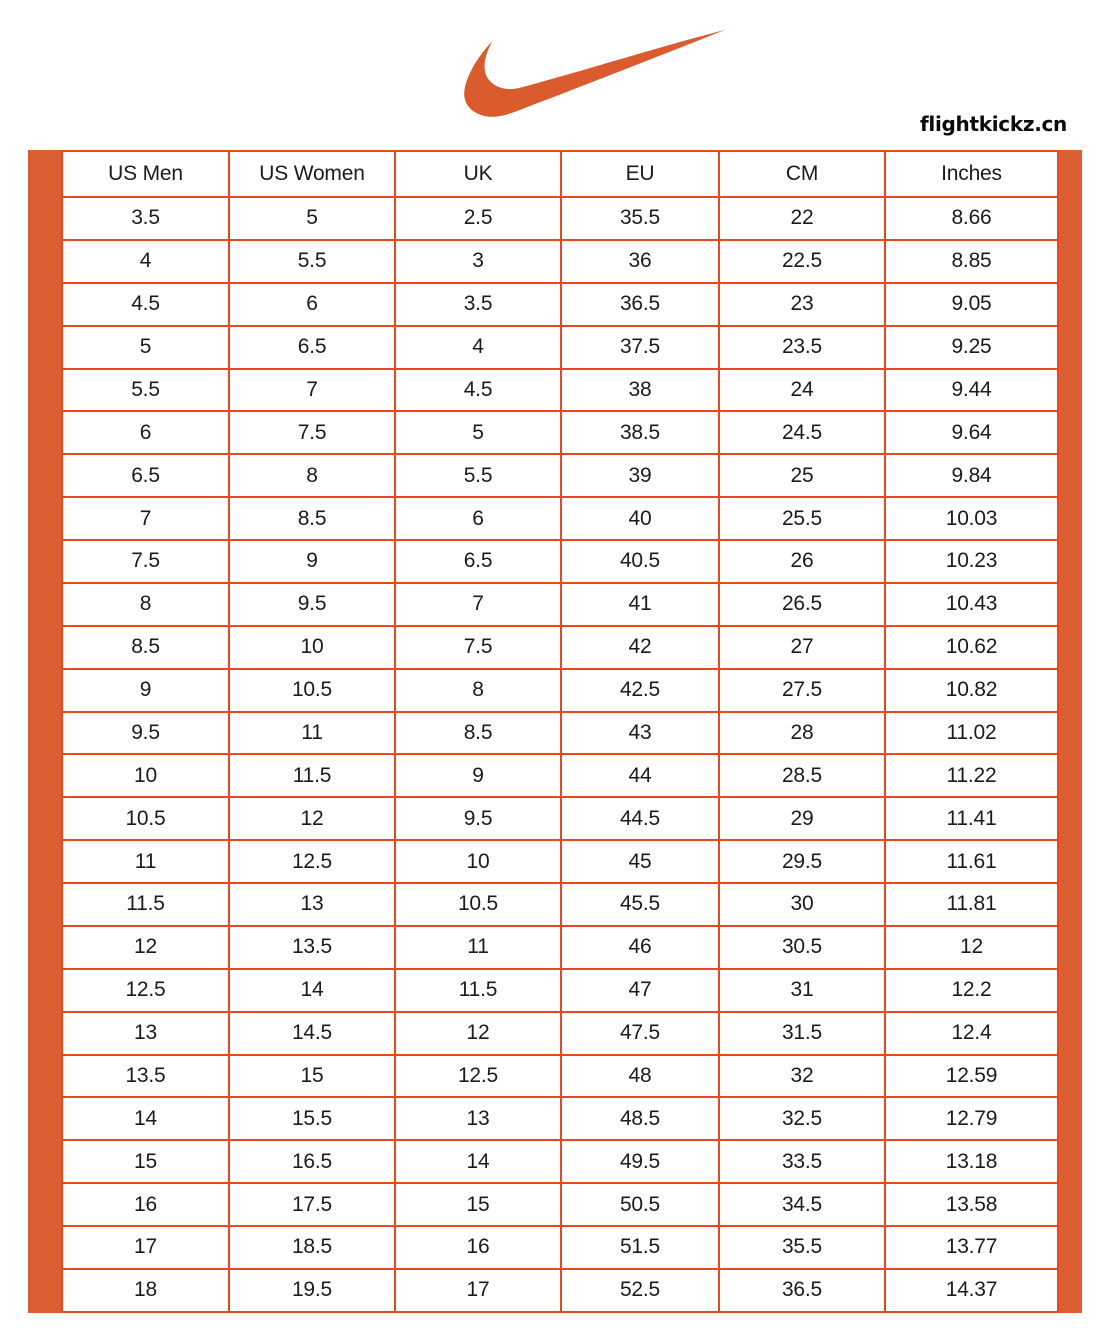 The height and width of the screenshot is (1337, 1100). What do you see at coordinates (478, 861) in the screenshot?
I see `size-cell: 10` at bounding box center [478, 861].